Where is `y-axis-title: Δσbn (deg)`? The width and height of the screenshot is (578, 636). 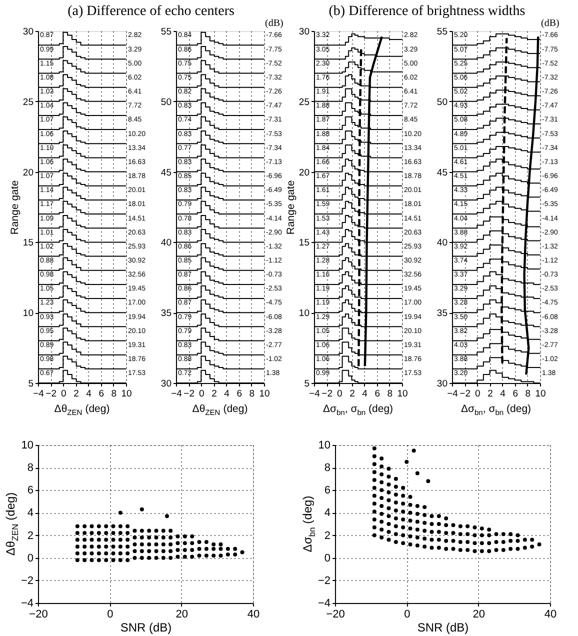
y-axis-title: Δσbn (deg) is located at coordinates (309, 524).